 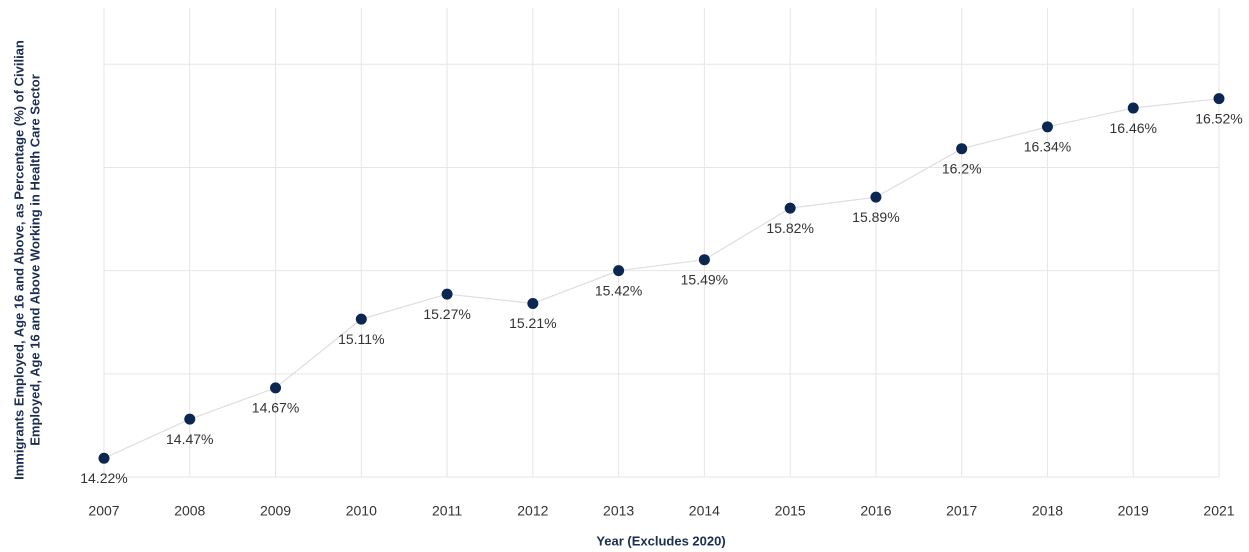 I want to click on data-label: 15.27%, so click(x=446, y=314).